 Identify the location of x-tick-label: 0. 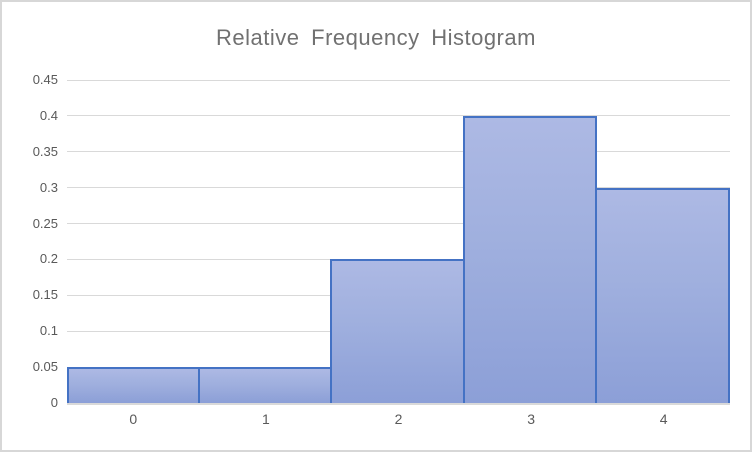
(133, 419).